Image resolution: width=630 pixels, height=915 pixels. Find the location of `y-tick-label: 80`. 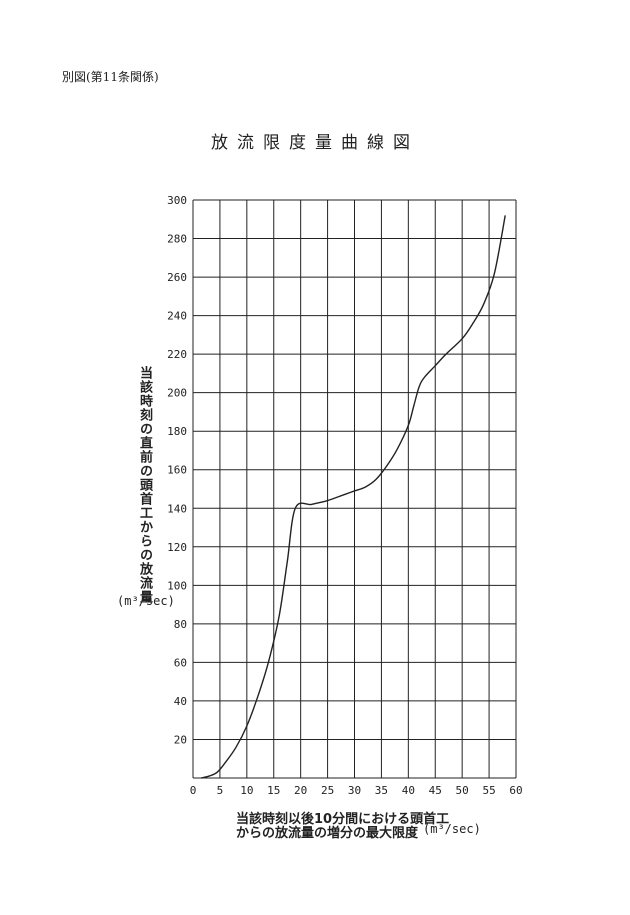

y-tick-label: 80 is located at coordinates (180, 624).